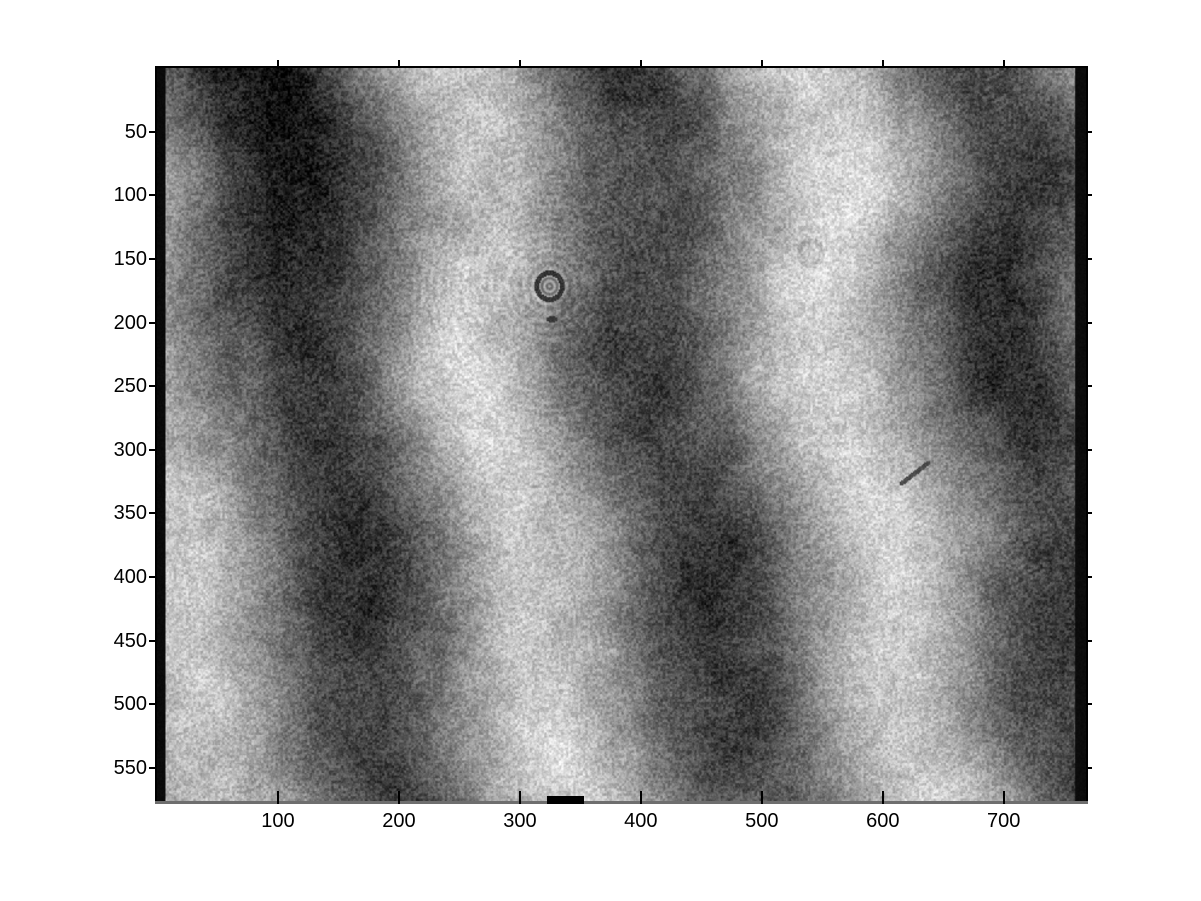 Image resolution: width=1201 pixels, height=901 pixels. I want to click on x-tick-label: 500, so click(762, 821).